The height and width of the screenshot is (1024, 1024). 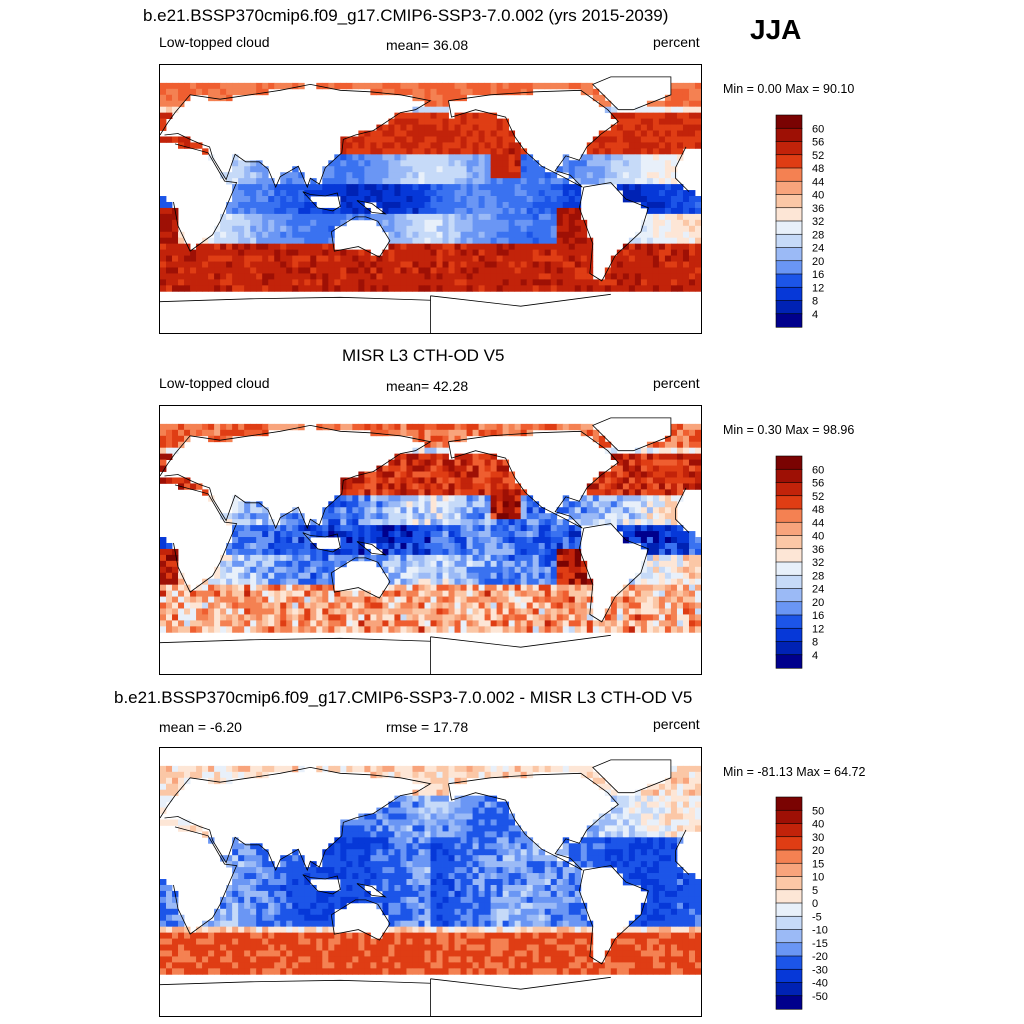 I want to click on panel-1-colorbar: 60 56 52 48 44 40 36 32 28 24 20 16 12 8 4, so click(x=815, y=224).